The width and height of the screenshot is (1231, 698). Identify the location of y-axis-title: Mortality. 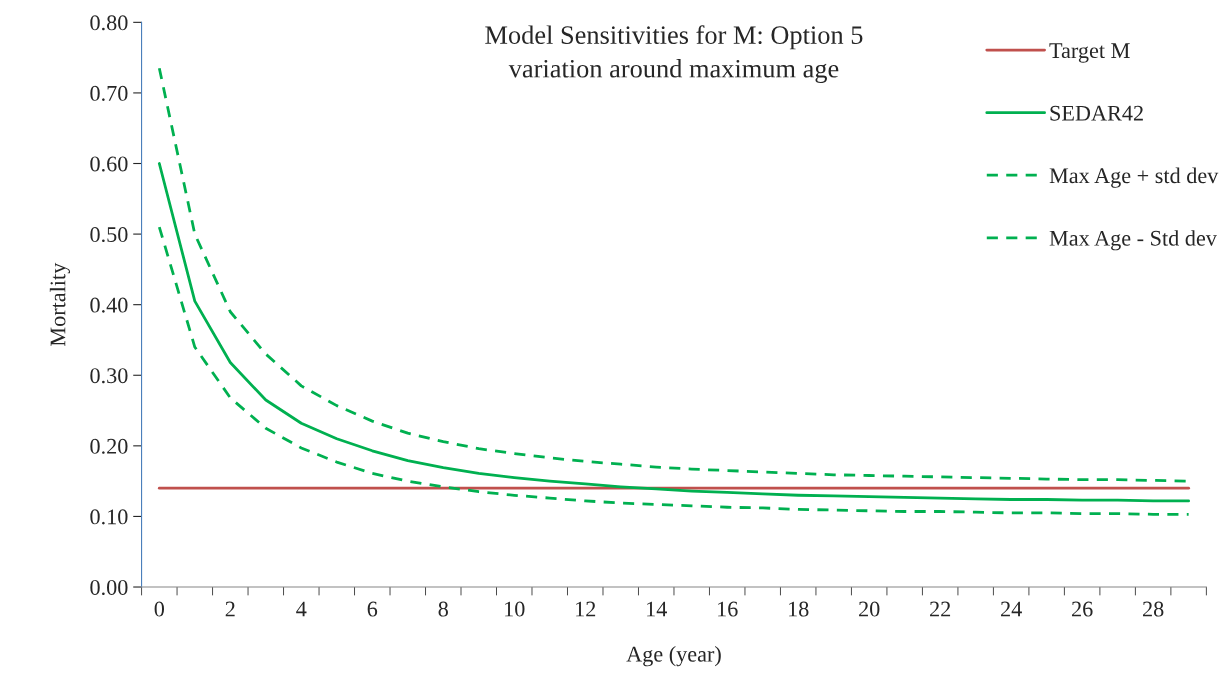
(60, 304).